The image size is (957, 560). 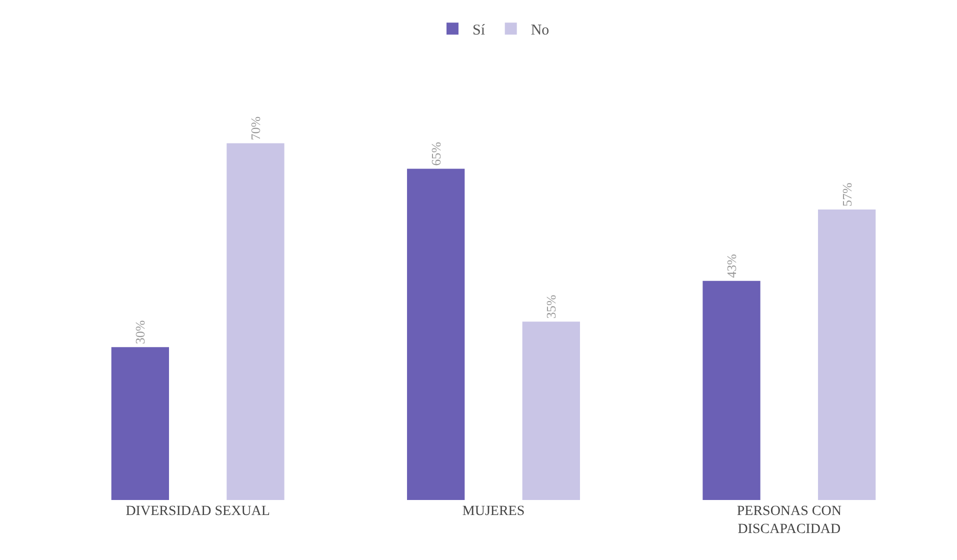 What do you see at coordinates (540, 30) in the screenshot?
I see `legend-label: No` at bounding box center [540, 30].